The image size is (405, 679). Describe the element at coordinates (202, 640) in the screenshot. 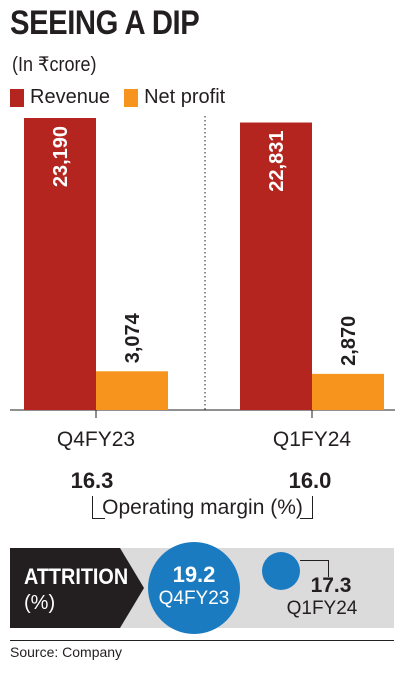

I see `source-rule` at that location.